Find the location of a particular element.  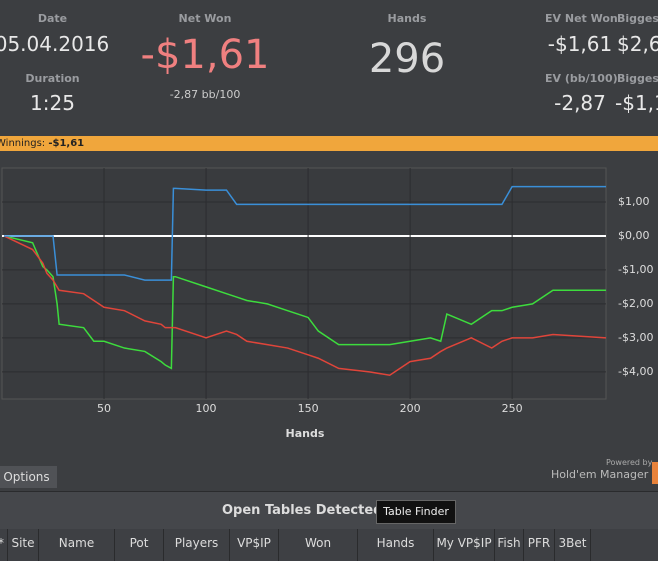

y-tick-label: -$2,00 is located at coordinates (635, 303).